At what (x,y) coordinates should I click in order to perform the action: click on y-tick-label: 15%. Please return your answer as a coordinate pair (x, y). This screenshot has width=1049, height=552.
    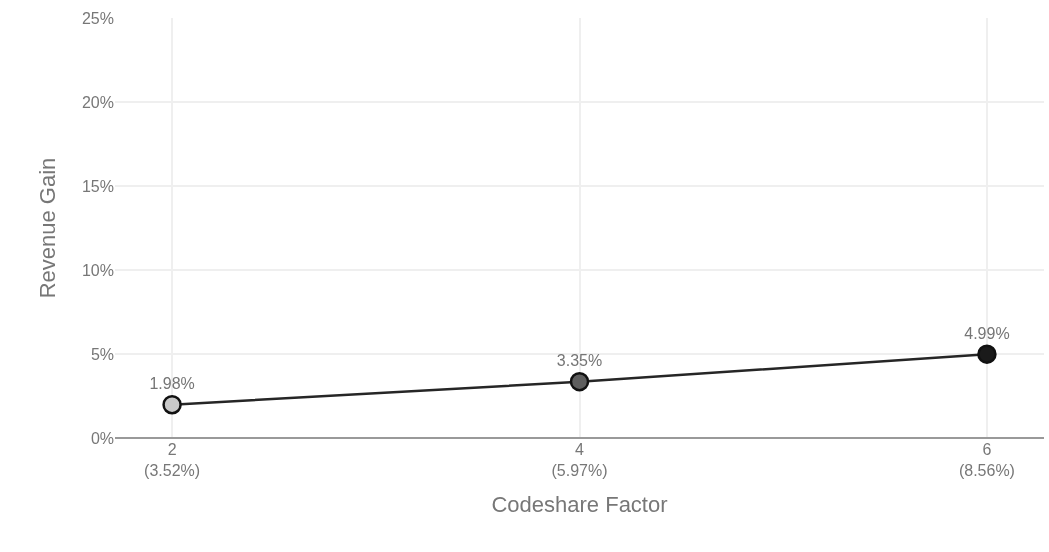
    Looking at the image, I should click on (97, 186).